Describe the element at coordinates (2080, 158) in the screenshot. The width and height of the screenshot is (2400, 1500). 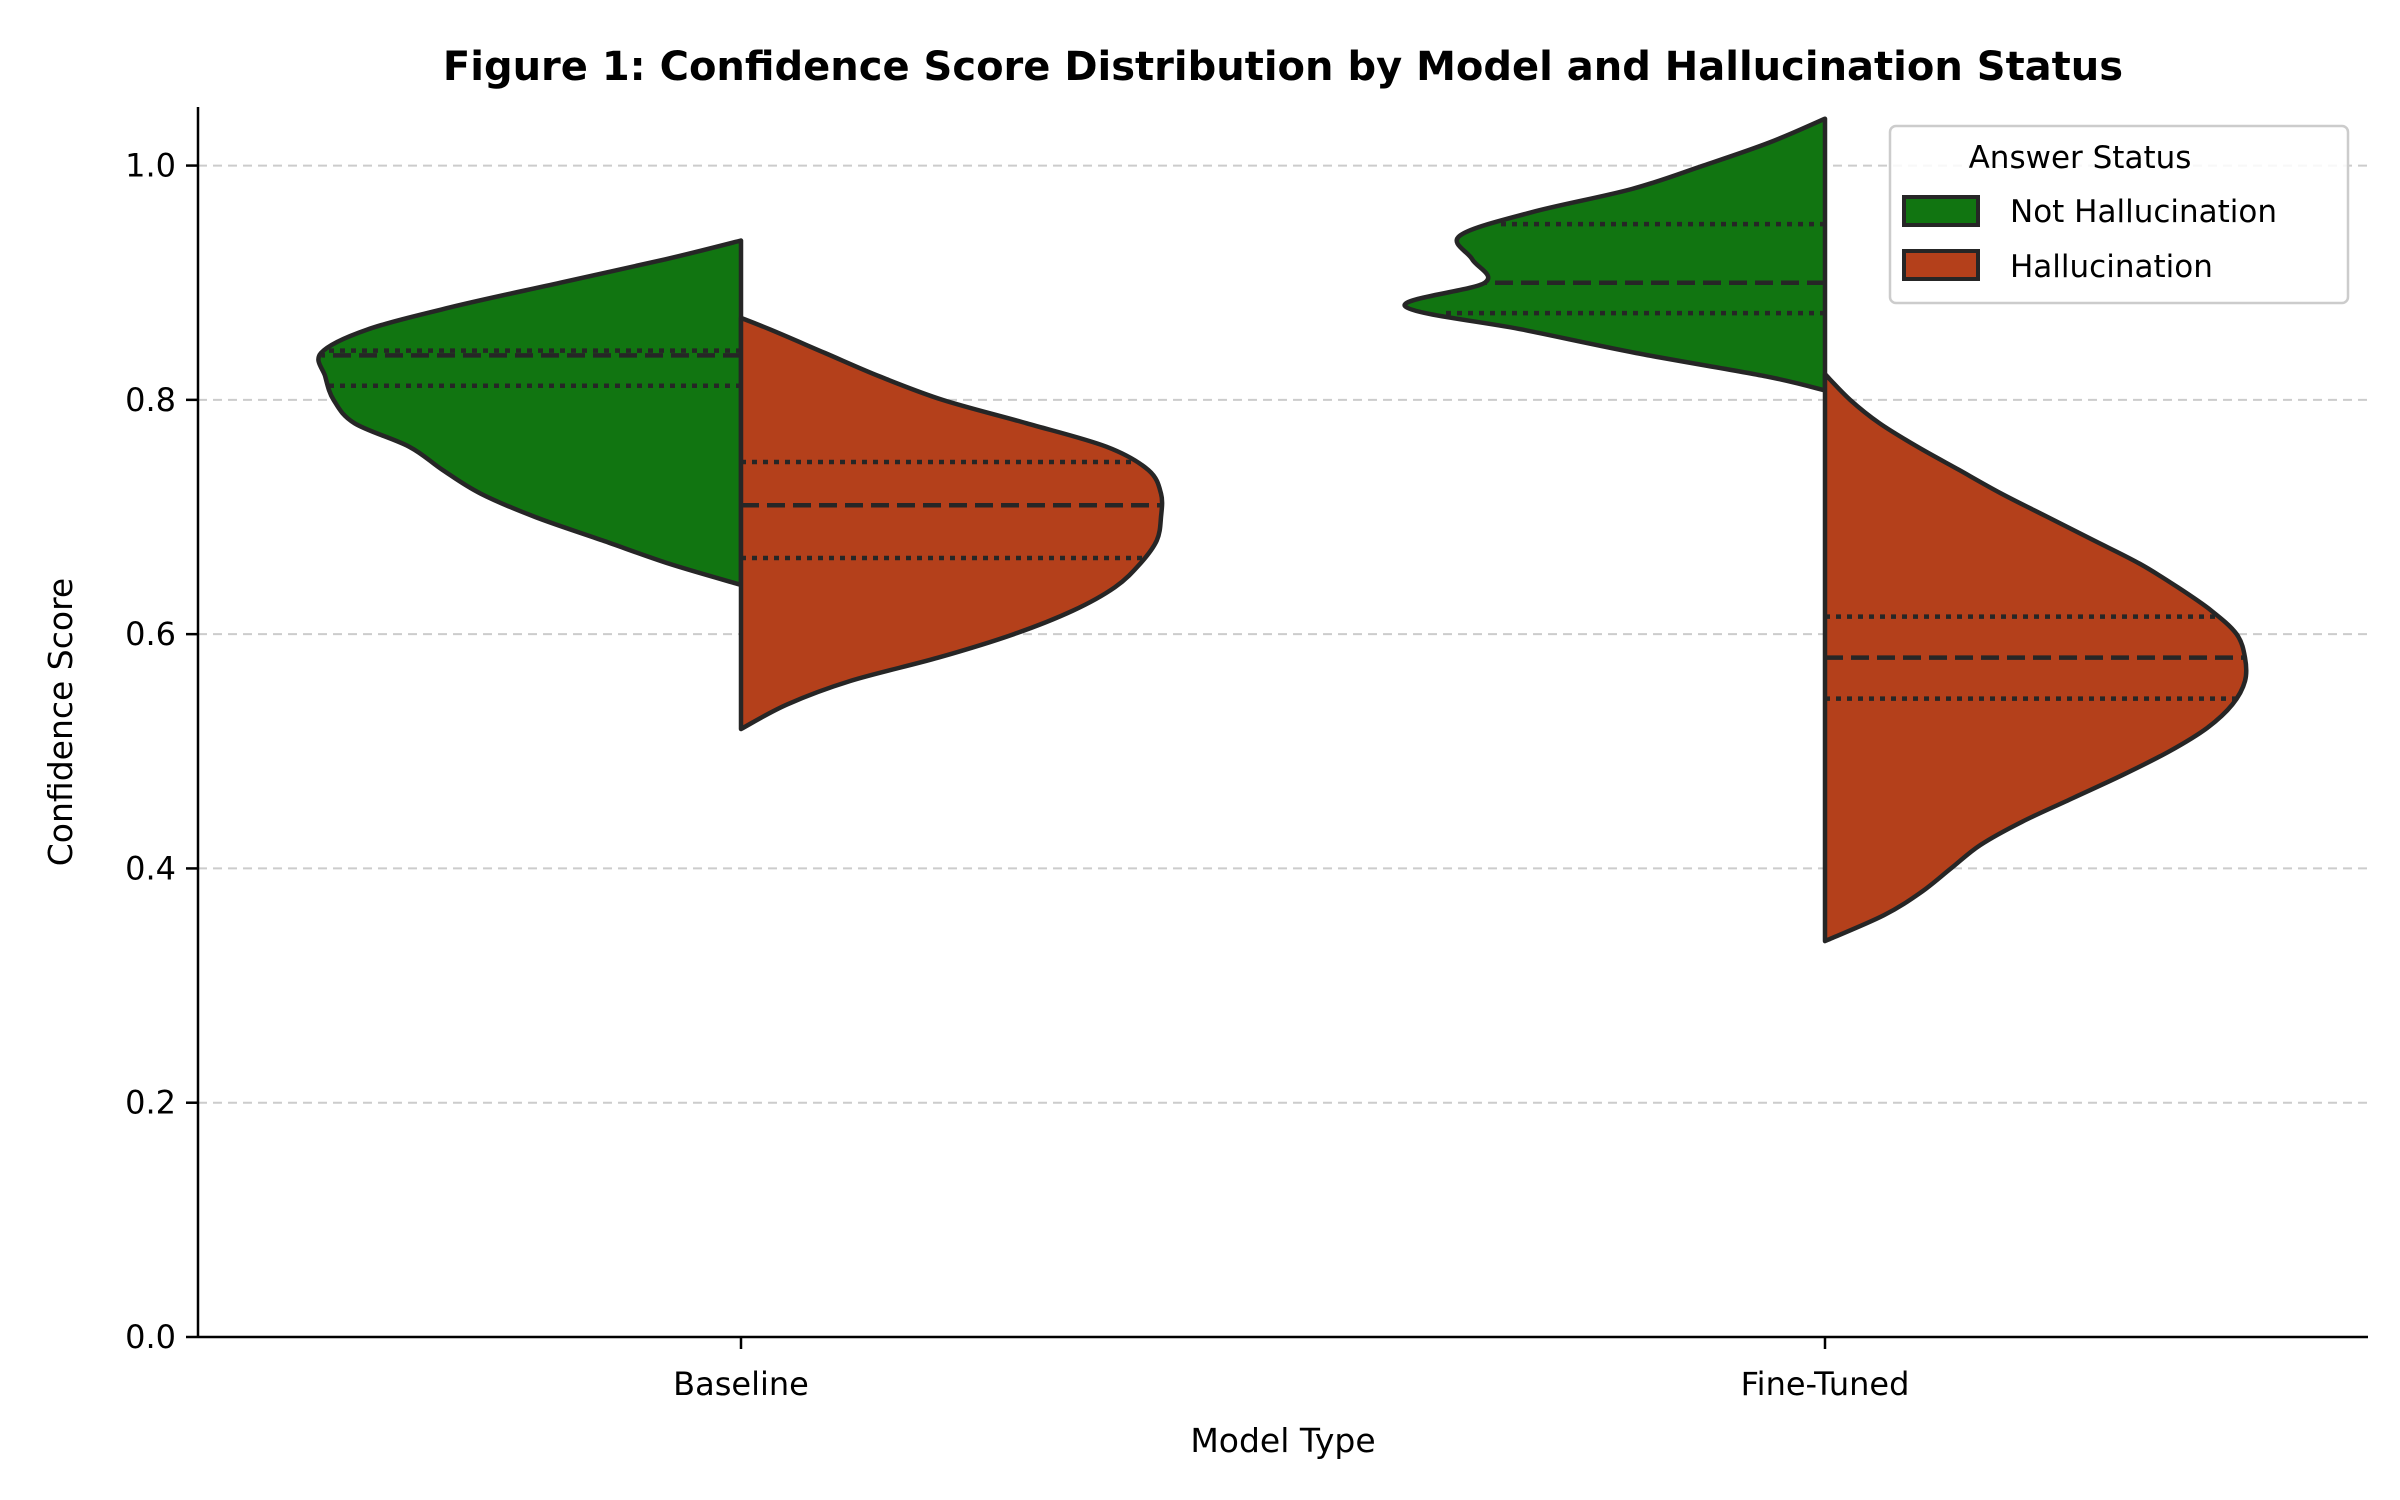
I see `legend-title: Answer Status` at that location.